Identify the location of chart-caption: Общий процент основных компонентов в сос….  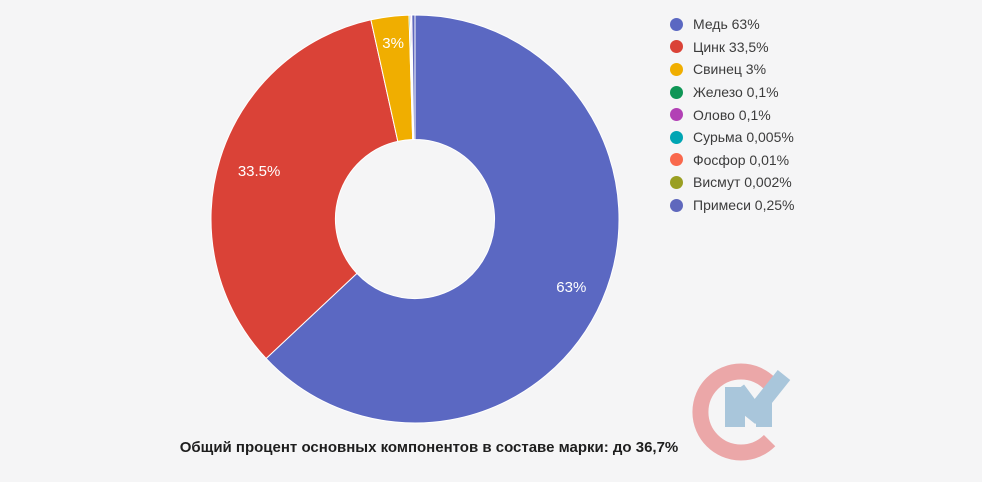
(429, 447).